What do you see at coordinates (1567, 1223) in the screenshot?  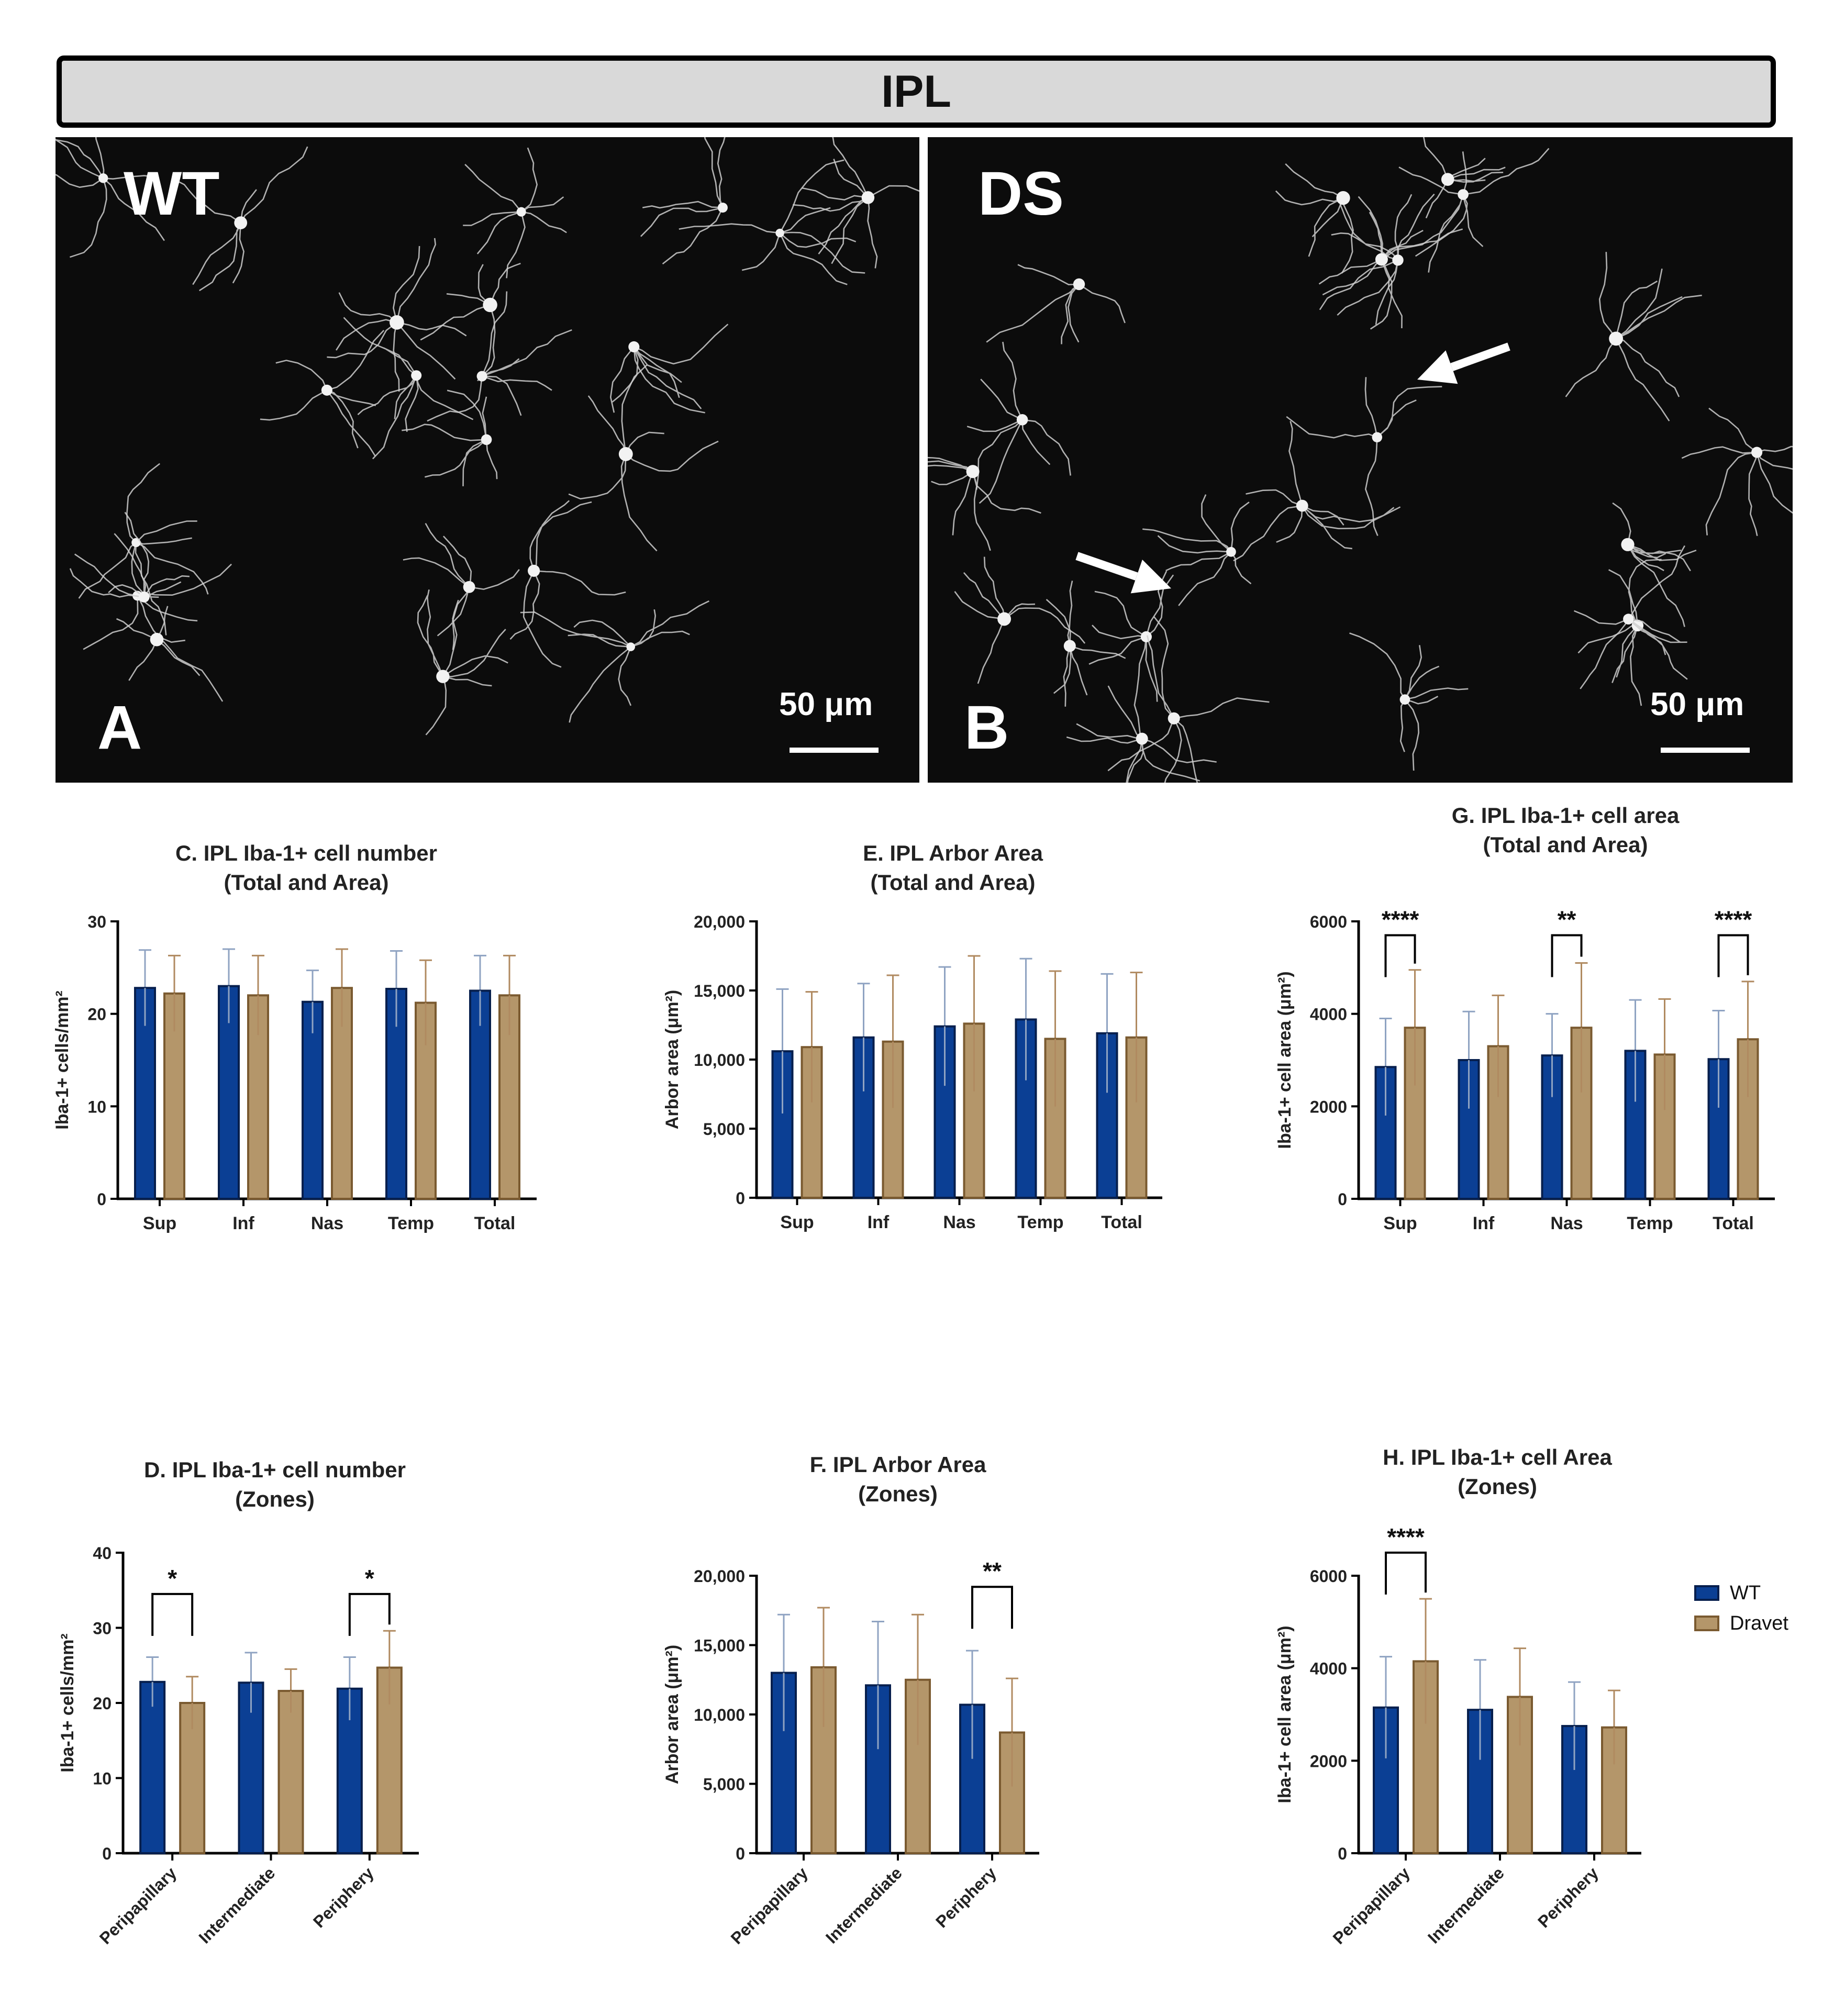 I see `x-tick-label: Nas` at bounding box center [1567, 1223].